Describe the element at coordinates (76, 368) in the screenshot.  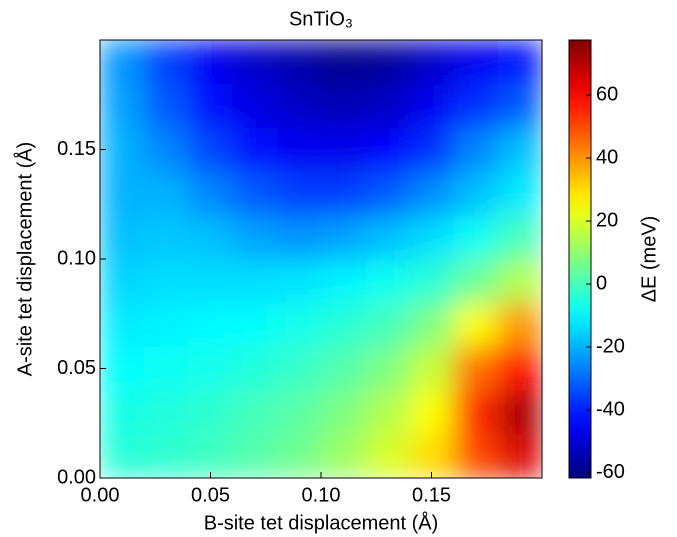
I see `y-tick-label: 0.05` at that location.